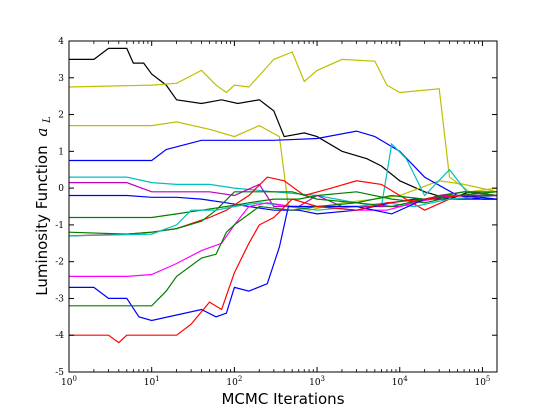 This screenshot has height=415, width=554. I want to click on y-axis-label: Luminosity Function a L, so click(43, 206).